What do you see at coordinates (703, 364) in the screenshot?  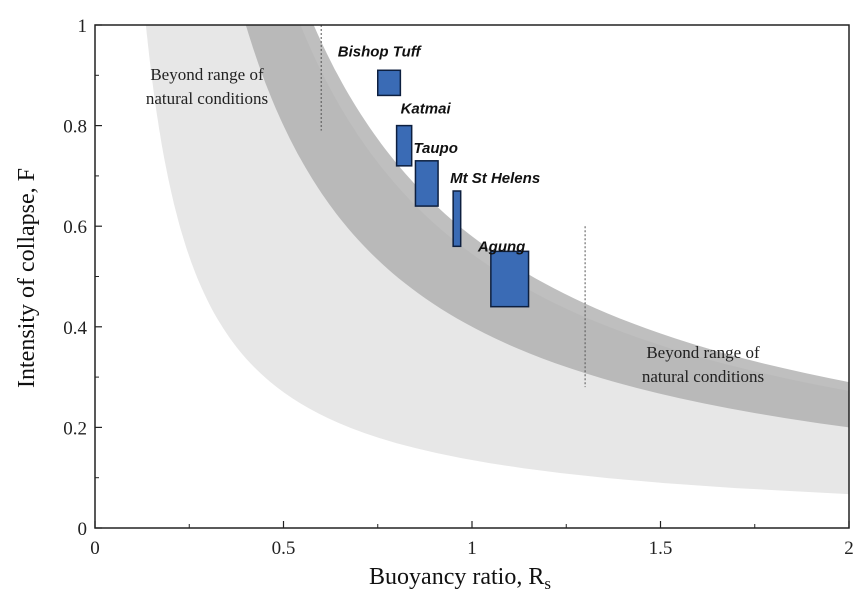 I see `beyond-range-label-2: Beyond range of natural conditions` at bounding box center [703, 364].